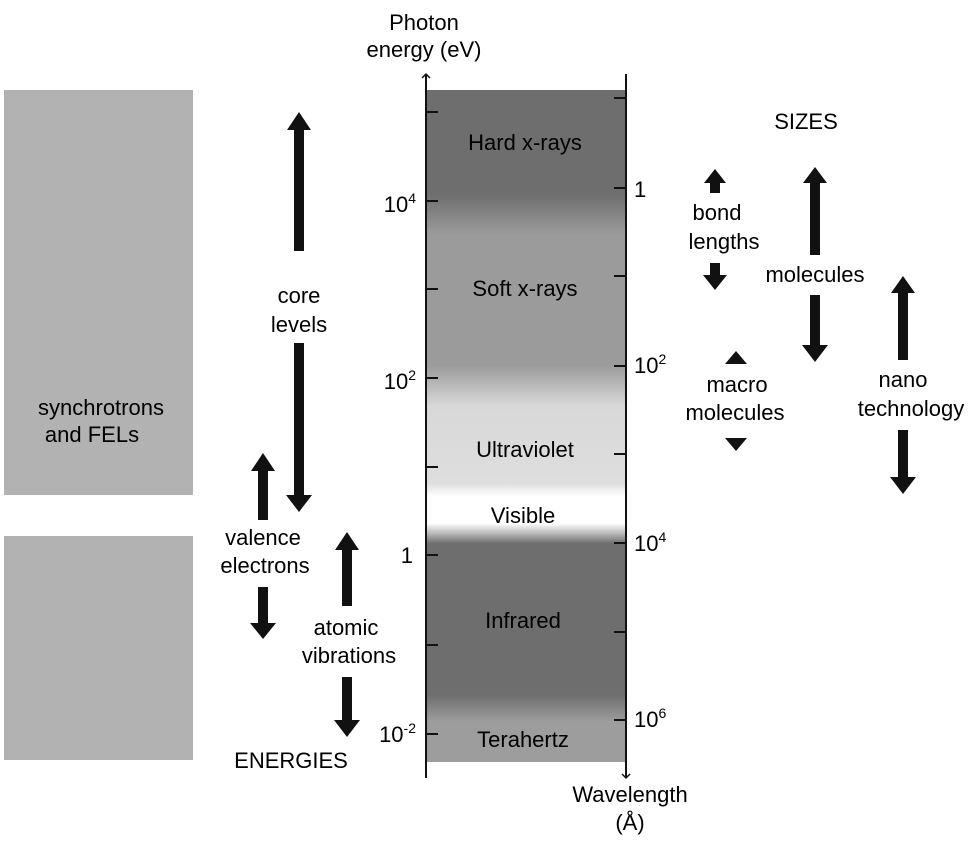 The width and height of the screenshot is (978, 848). I want to click on macro-label-line2: molecules, so click(734, 412).